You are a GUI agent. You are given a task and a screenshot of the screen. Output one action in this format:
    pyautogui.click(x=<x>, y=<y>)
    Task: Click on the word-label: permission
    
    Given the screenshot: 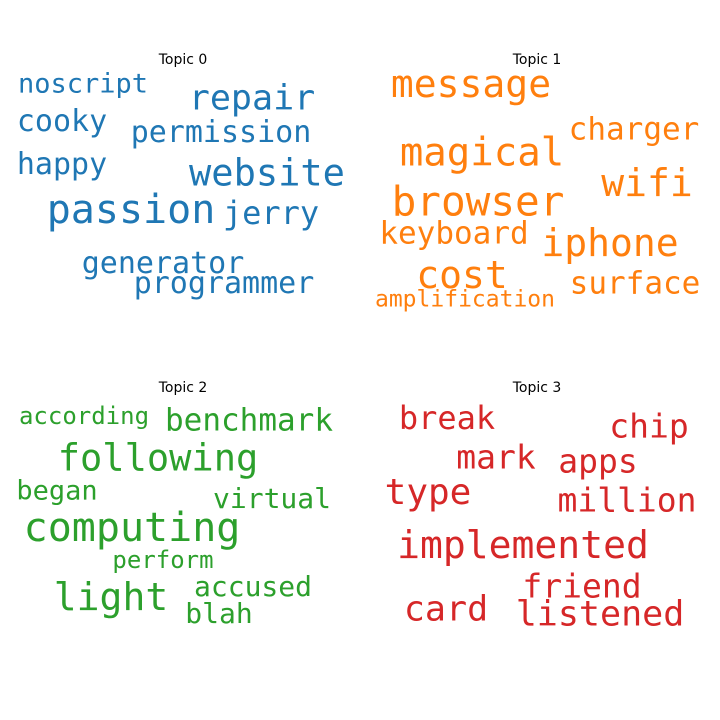 What is the action you would take?
    pyautogui.click(x=221, y=132)
    